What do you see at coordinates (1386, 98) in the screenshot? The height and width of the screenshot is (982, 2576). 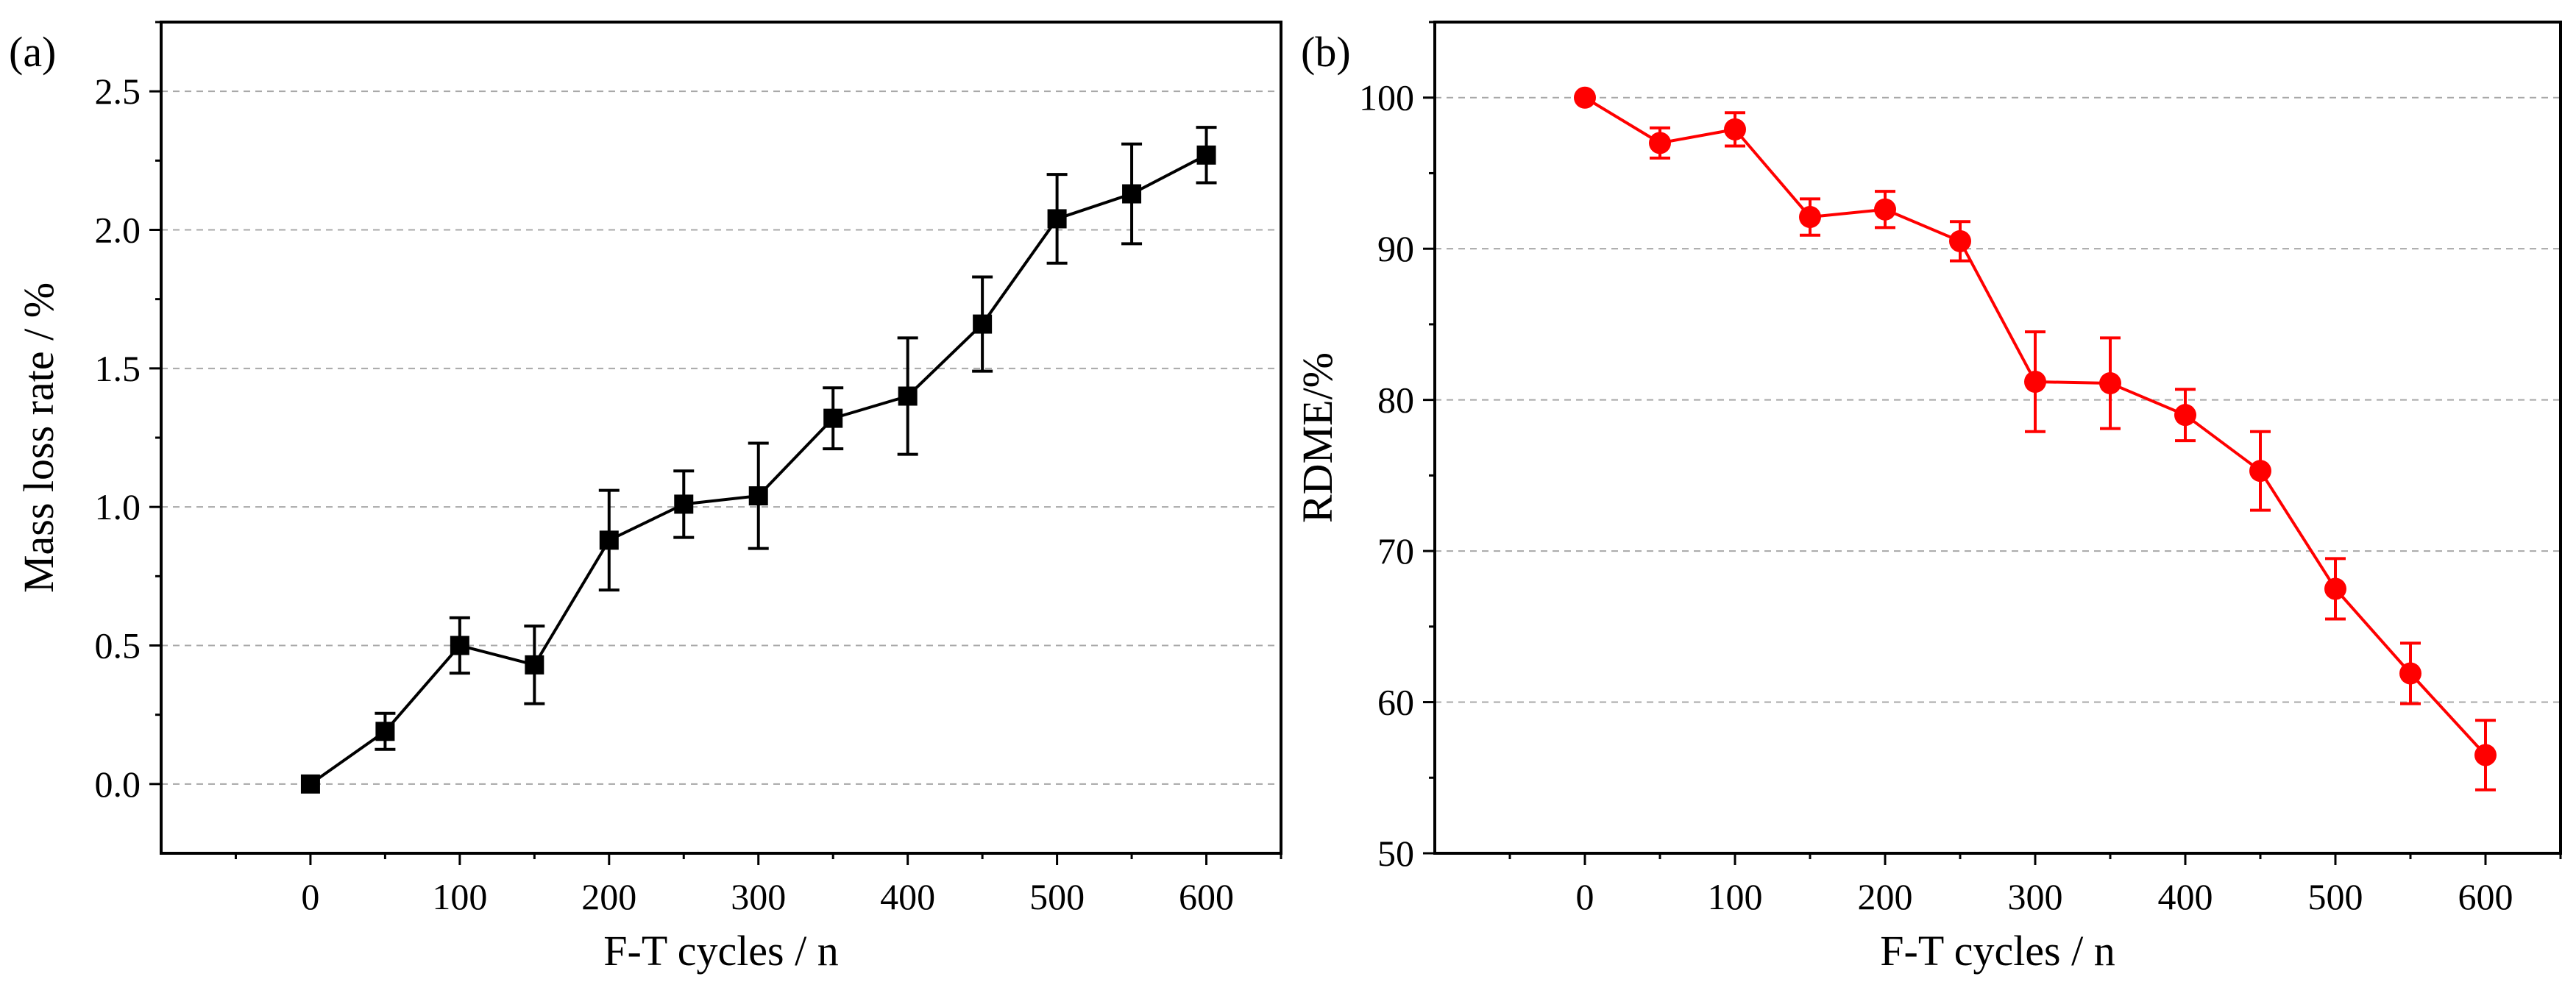 I see `y-tick-label: 100` at bounding box center [1386, 98].